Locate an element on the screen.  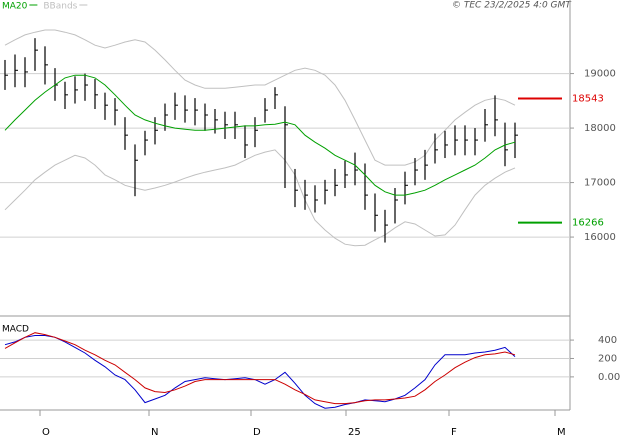
y-tick-label: 19000 is located at coordinates (600, 74).